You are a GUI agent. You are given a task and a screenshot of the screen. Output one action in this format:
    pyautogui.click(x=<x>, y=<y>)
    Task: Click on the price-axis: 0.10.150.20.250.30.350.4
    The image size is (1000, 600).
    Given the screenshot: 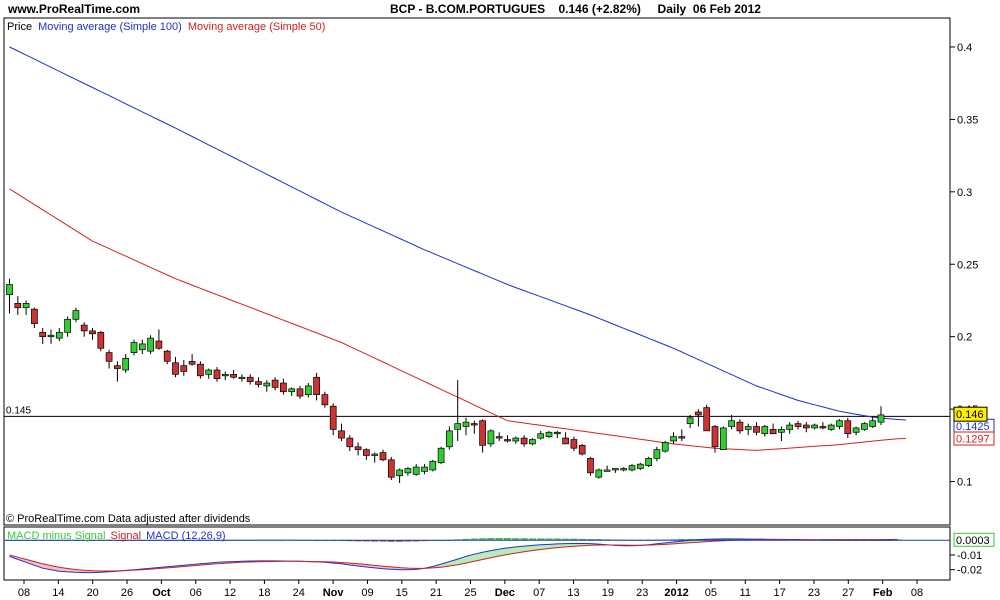 What is the action you would take?
    pyautogui.click(x=964, y=265)
    